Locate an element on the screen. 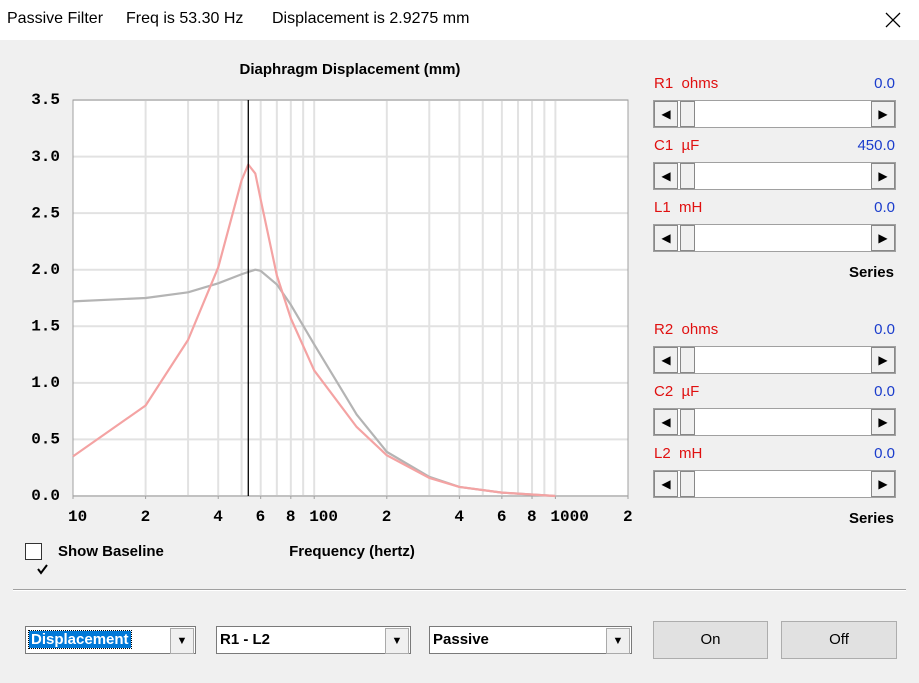 Image resolution: width=919 pixels, height=683 pixels. y-tick-label: 1.5 is located at coordinates (45, 327).